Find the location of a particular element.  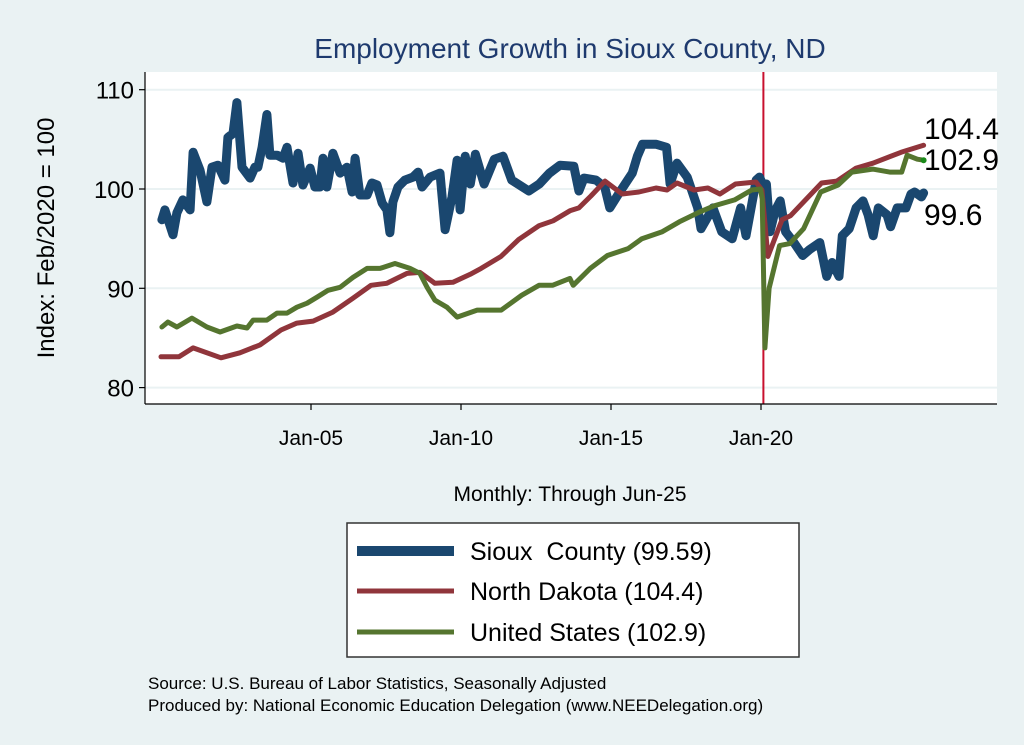

y-tick-label: 90 is located at coordinates (120, 289).